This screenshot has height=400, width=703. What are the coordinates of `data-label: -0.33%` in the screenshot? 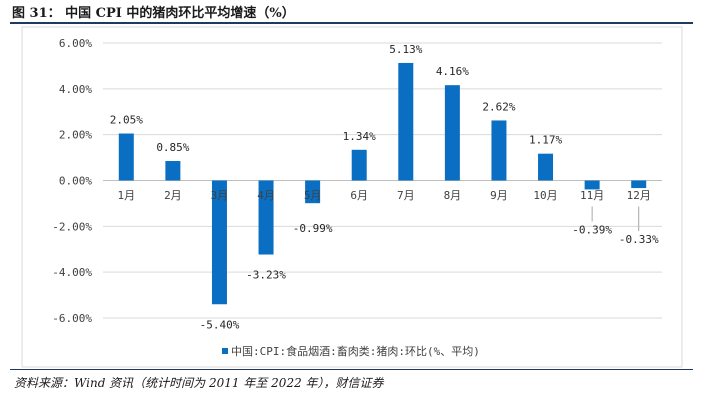 It's located at (639, 239).